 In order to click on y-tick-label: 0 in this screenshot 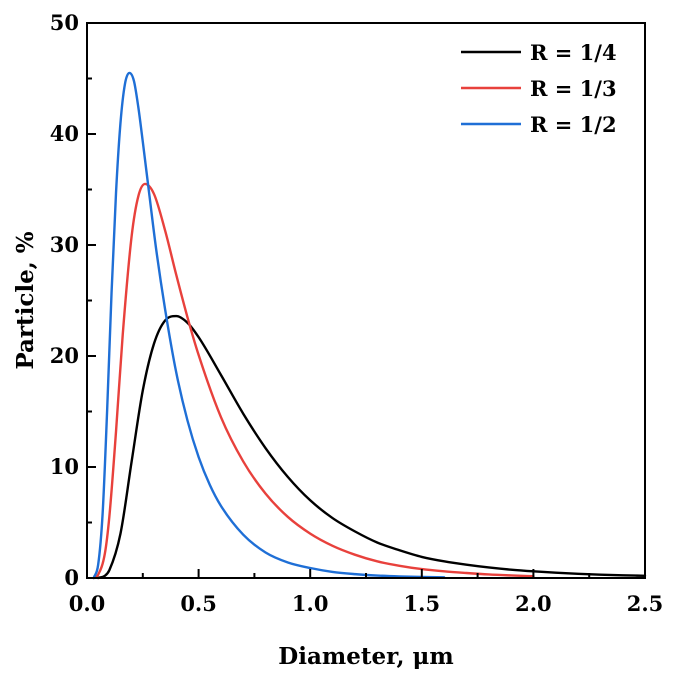, I will do `click(71, 577)`.